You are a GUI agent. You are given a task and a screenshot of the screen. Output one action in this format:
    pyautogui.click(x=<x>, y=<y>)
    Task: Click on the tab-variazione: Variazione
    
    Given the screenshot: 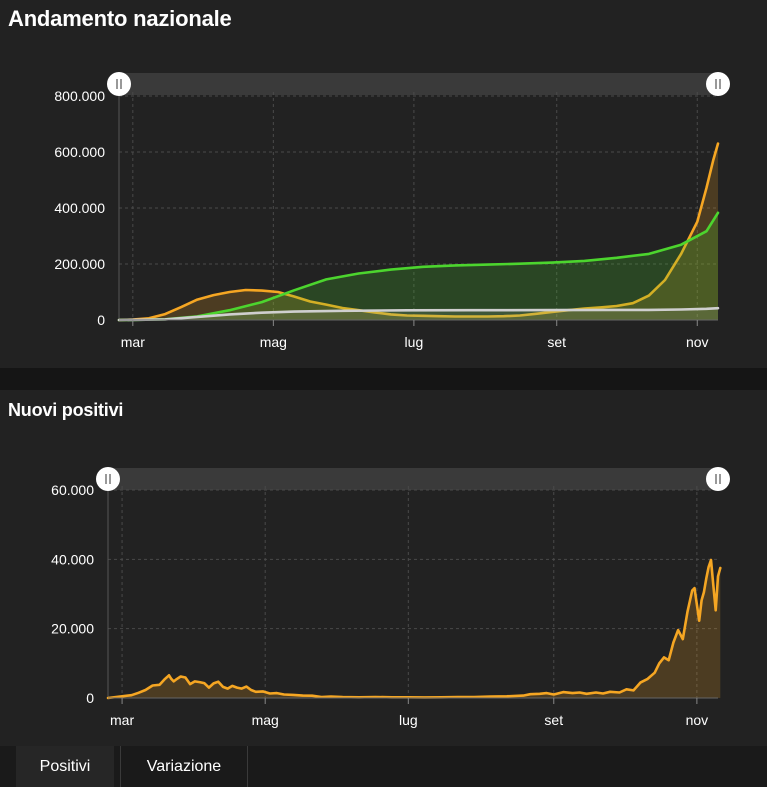 What is the action you would take?
    pyautogui.click(x=184, y=766)
    